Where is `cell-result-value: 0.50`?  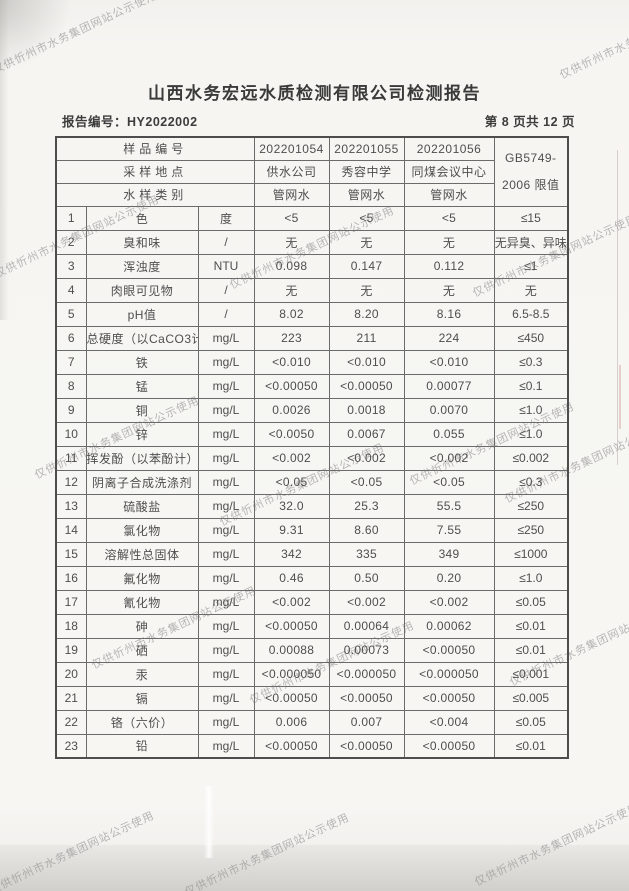 cell-result-value: 0.50 is located at coordinates (366, 578).